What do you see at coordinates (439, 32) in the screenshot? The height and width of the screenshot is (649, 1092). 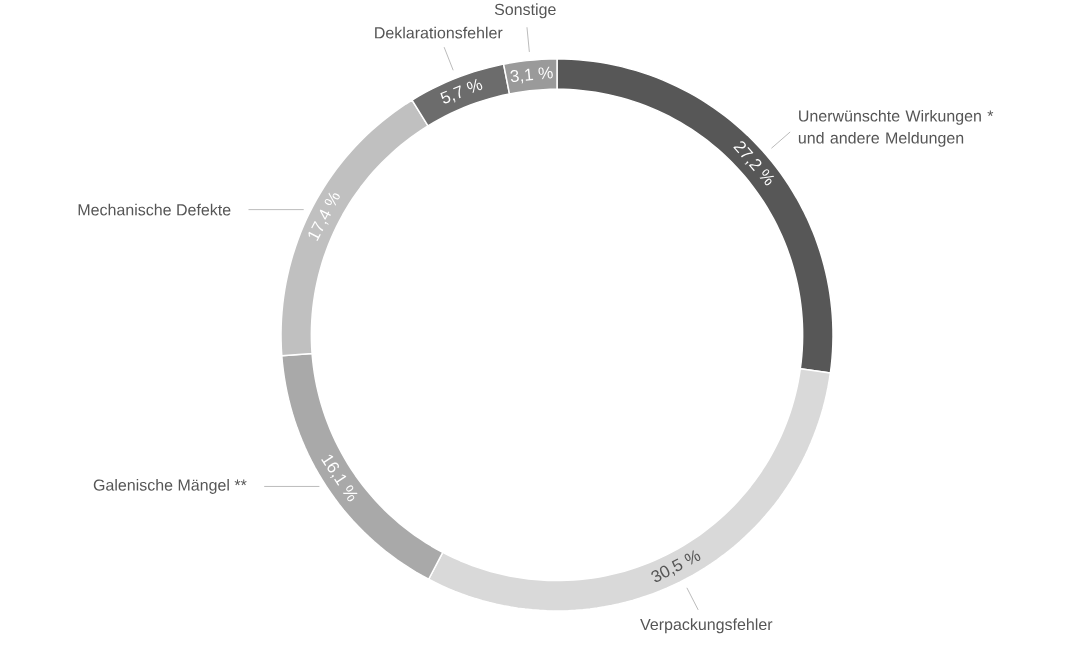 I see `slice-label: Deklarationsfehler` at bounding box center [439, 32].